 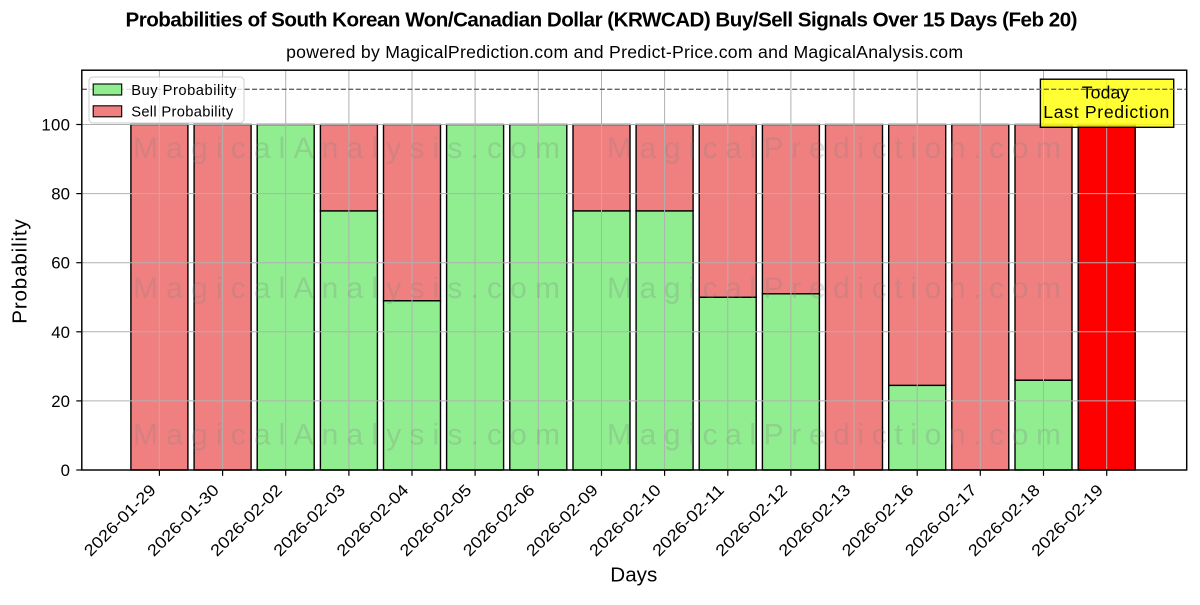 I want to click on svg-text: Buy Probability, so click(x=184, y=91).